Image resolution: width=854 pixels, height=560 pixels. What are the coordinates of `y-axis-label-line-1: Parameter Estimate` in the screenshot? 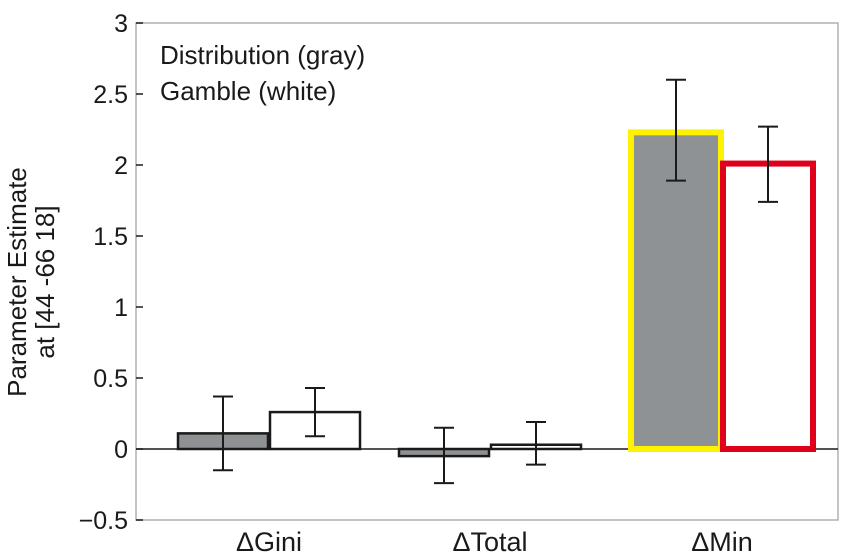 It's located at (17, 282).